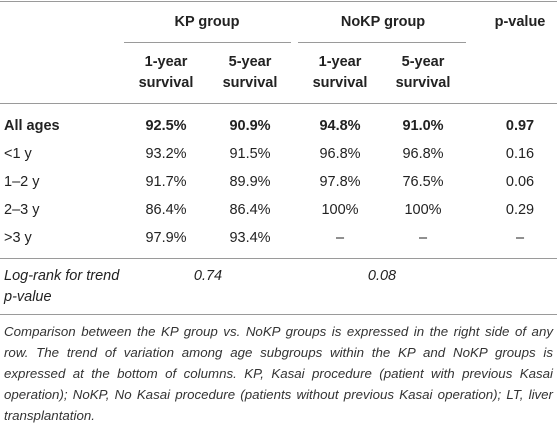 The height and width of the screenshot is (426, 557). Describe the element at coordinates (18, 238) in the screenshot. I see `row-label: >3 y` at that location.